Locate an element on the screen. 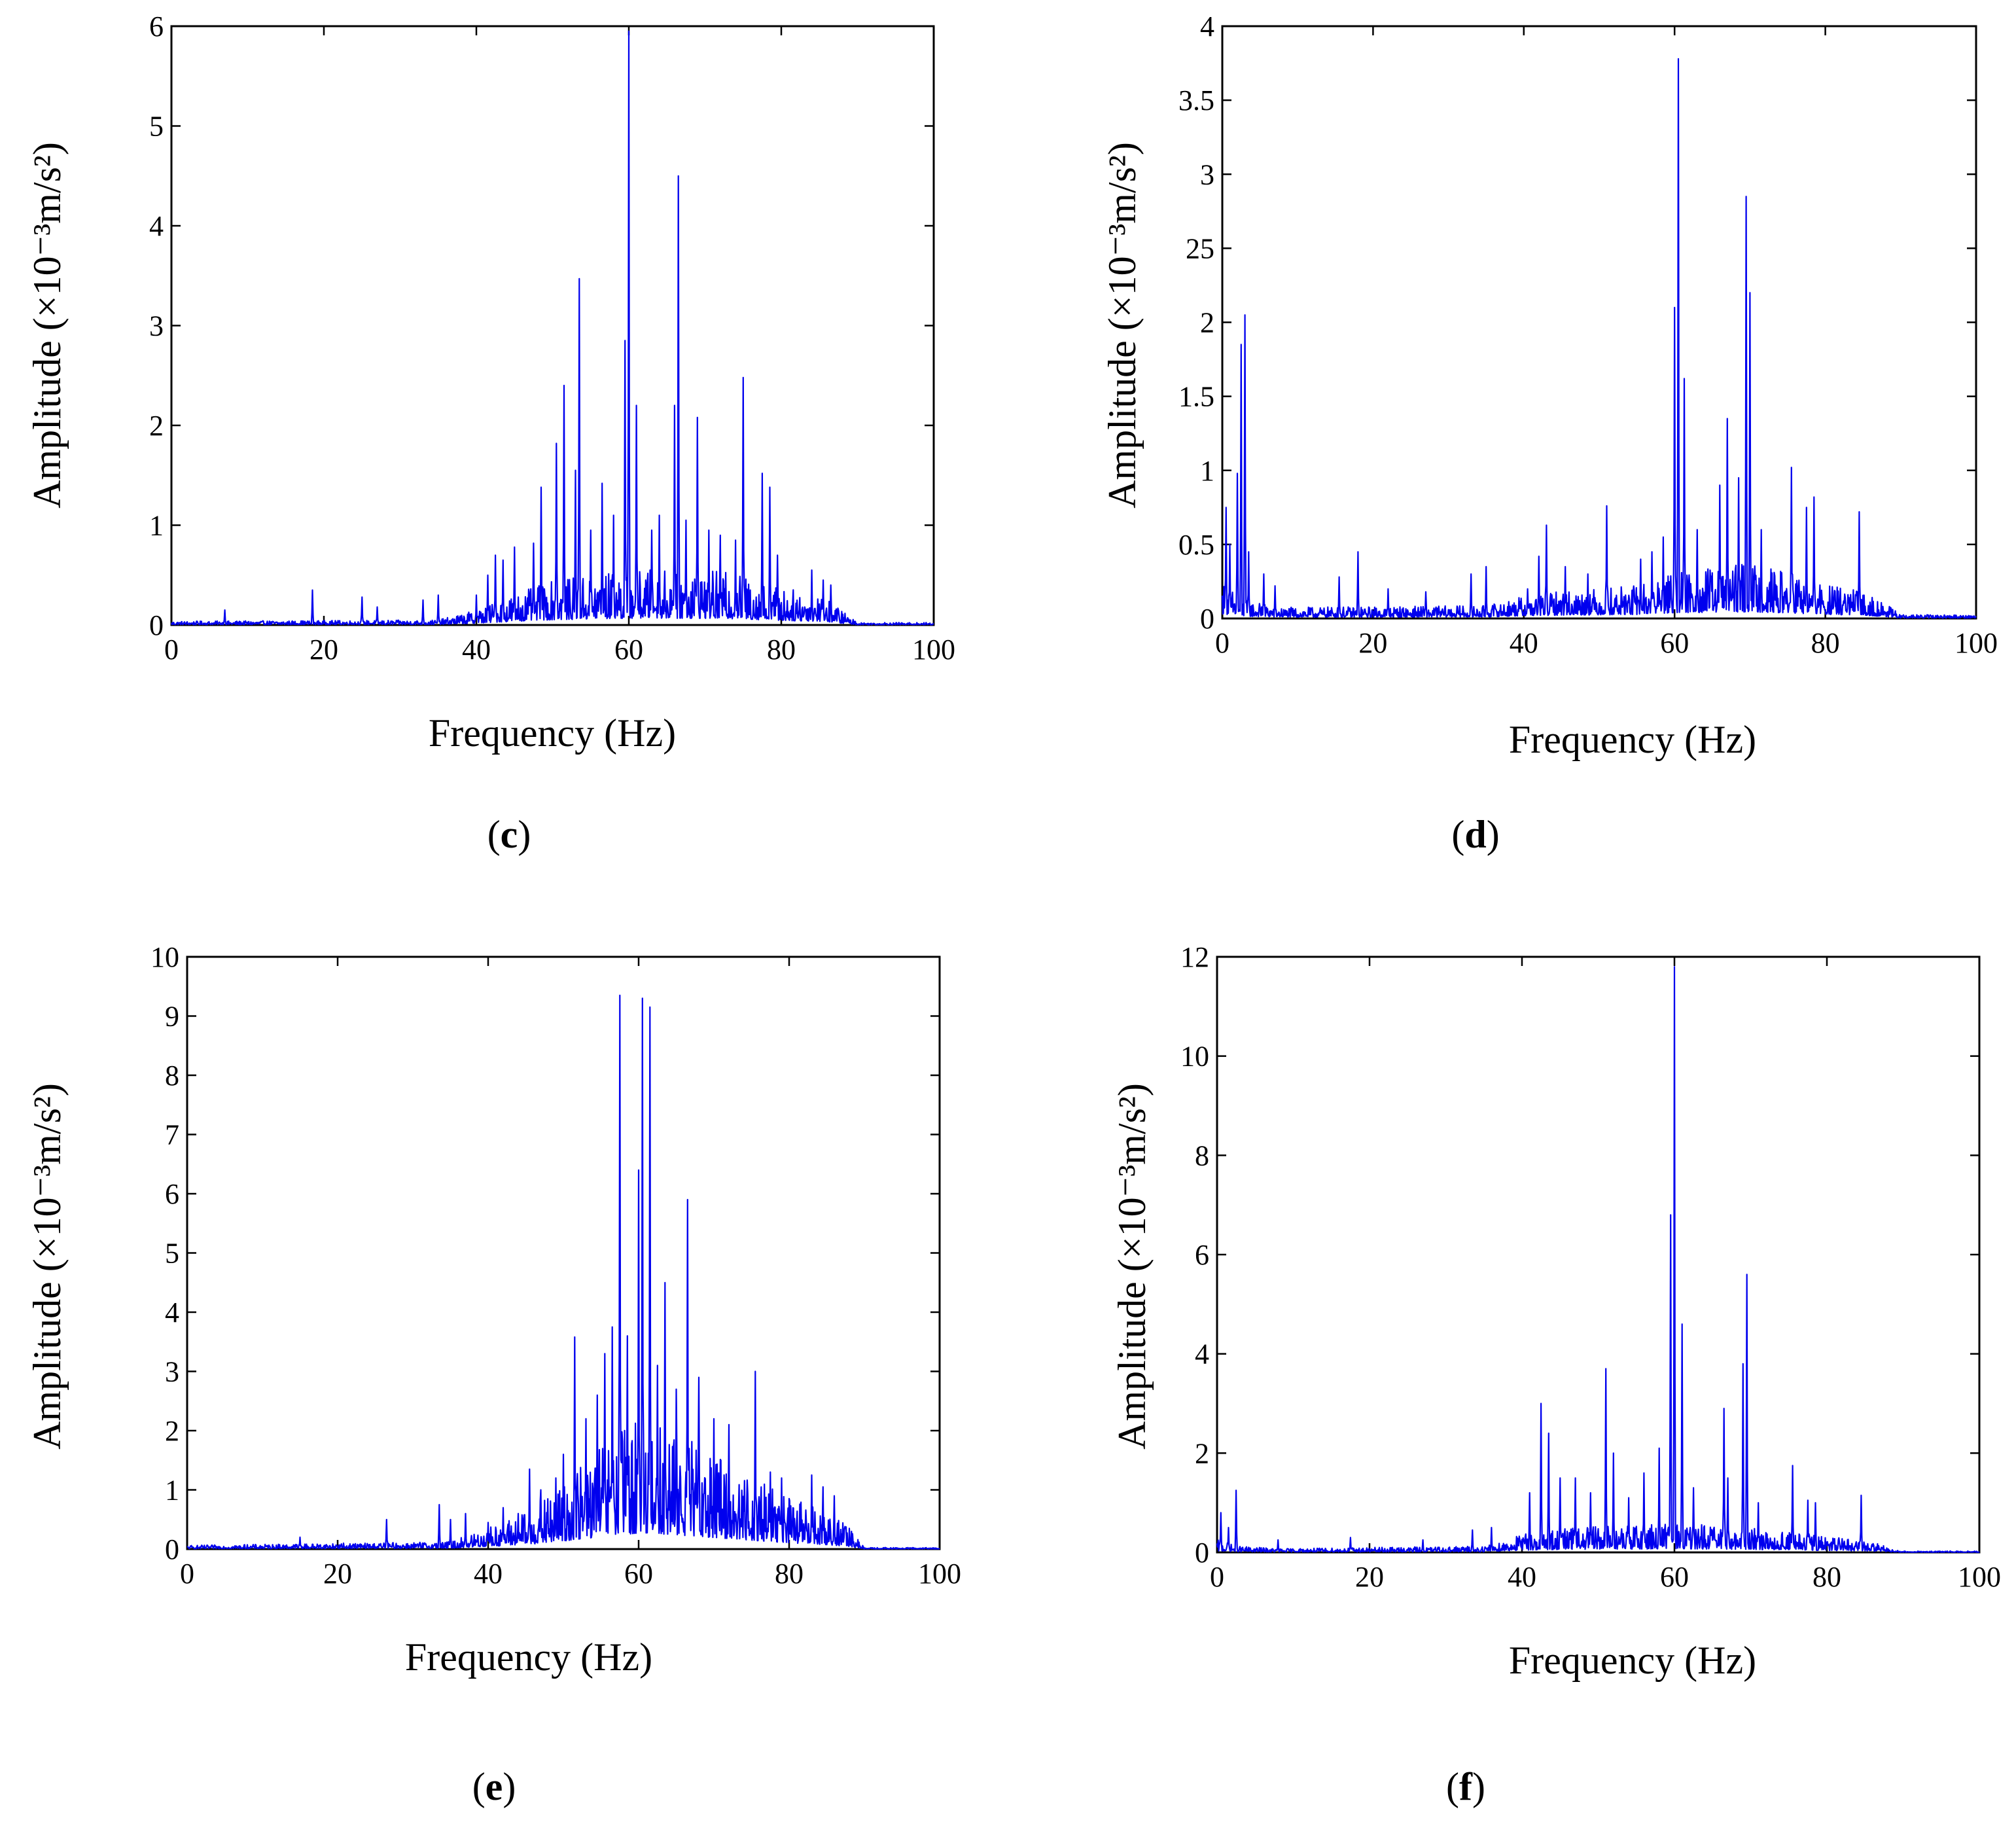 The height and width of the screenshot is (1822, 2016). x-tick-label-c: 40 is located at coordinates (477, 650).